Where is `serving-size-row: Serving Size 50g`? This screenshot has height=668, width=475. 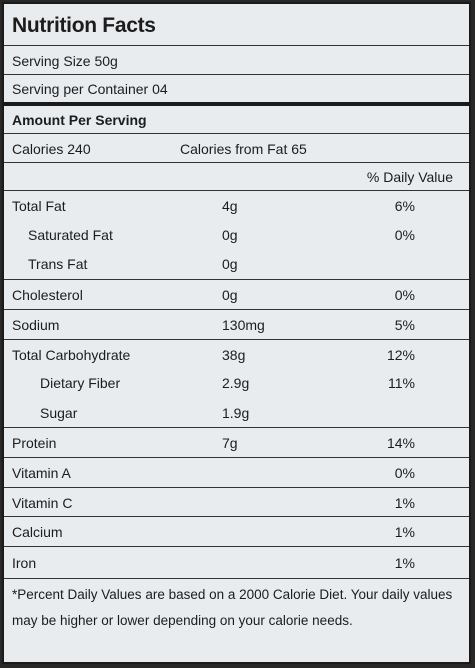
serving-size-row: Serving Size 50g is located at coordinates (236, 60).